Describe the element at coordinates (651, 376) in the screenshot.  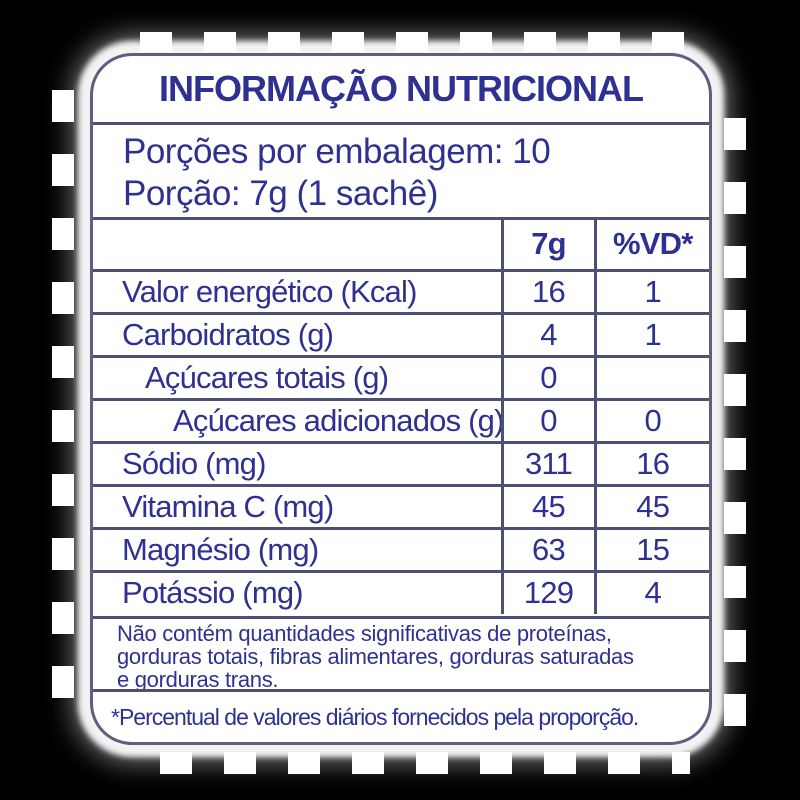
I see `vd-percent-cell` at that location.